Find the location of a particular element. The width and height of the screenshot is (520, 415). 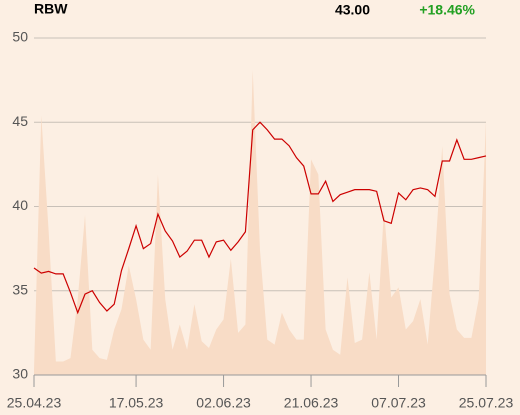

symbol: RBW is located at coordinates (51, 9).